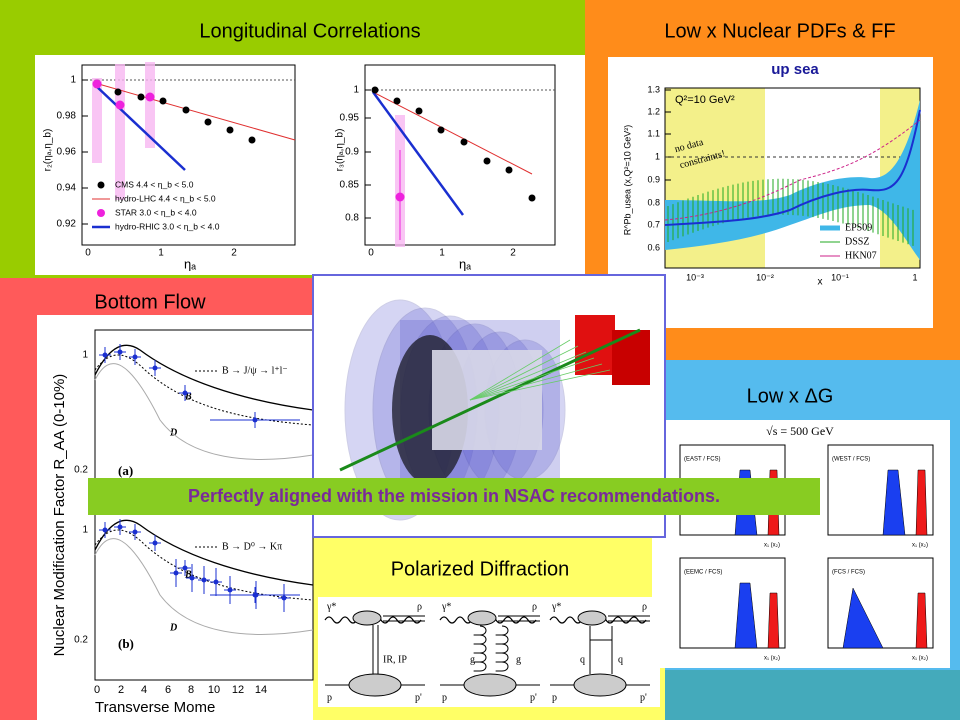 The width and height of the screenshot is (960, 720). Describe the element at coordinates (556, 606) in the screenshot. I see `diagram-label: γ*` at that location.